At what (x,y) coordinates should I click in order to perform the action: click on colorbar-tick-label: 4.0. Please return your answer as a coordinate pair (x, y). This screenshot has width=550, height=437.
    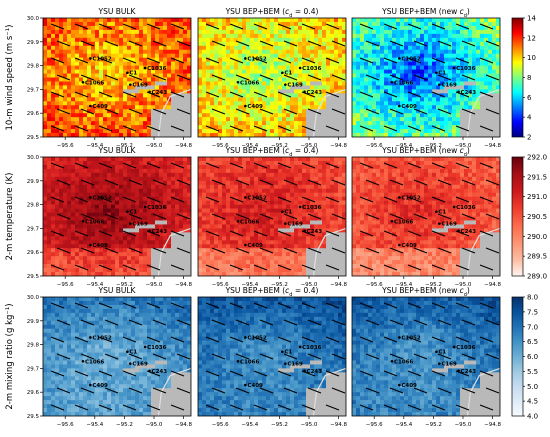
    Looking at the image, I should click on (532, 417).